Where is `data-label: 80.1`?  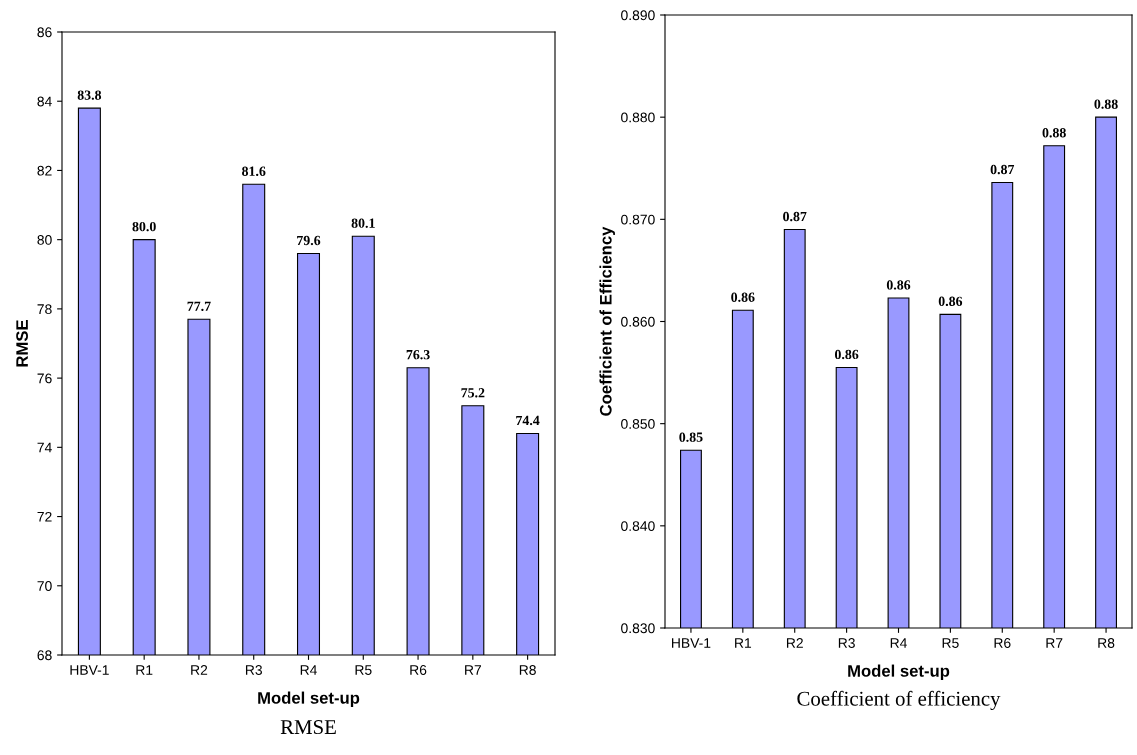
data-label: 80.1 is located at coordinates (363, 223).